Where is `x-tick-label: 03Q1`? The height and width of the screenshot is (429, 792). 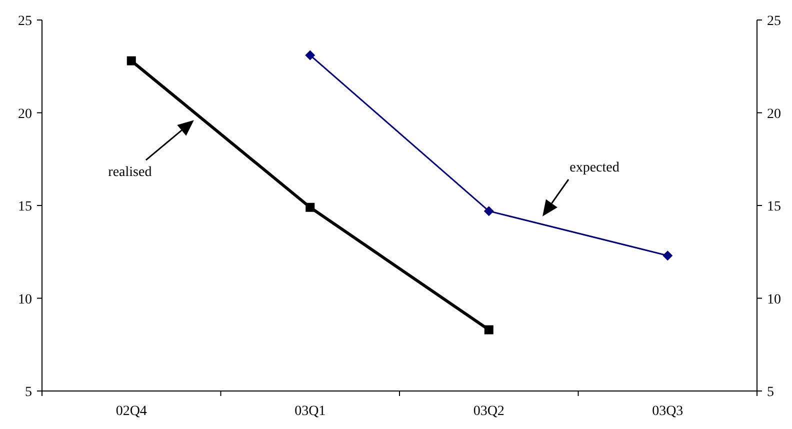
x-tick-label: 03Q1 is located at coordinates (310, 411).